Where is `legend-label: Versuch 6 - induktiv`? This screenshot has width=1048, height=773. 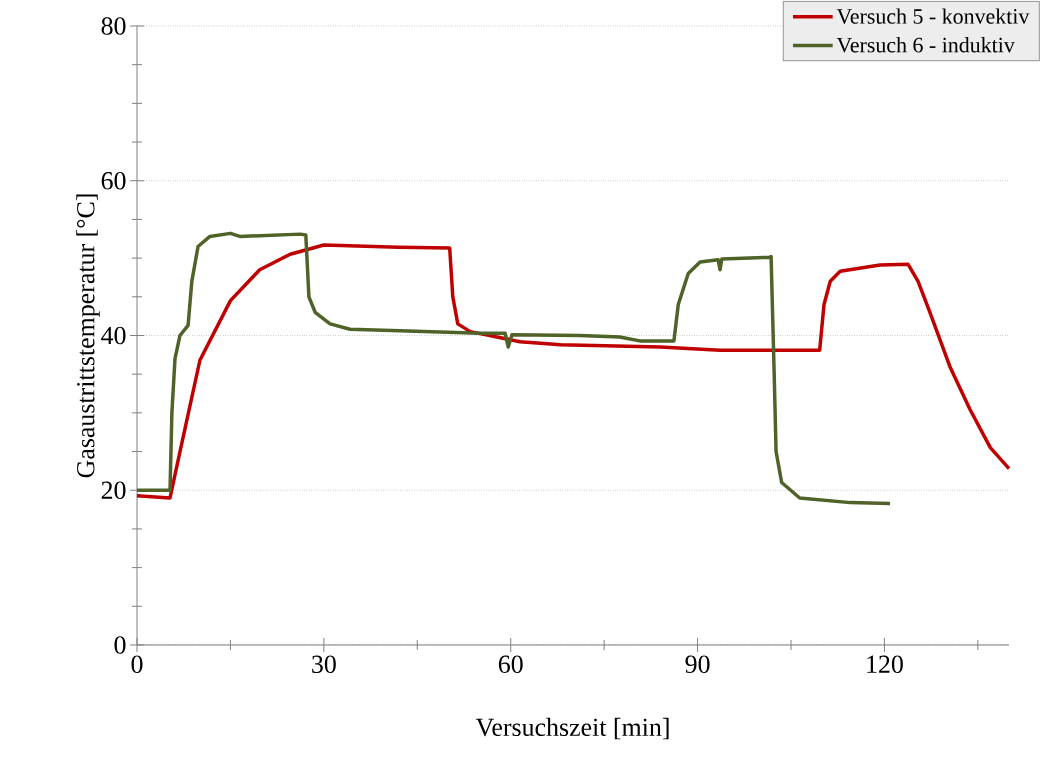 legend-label: Versuch 6 - induktiv is located at coordinates (925, 45).